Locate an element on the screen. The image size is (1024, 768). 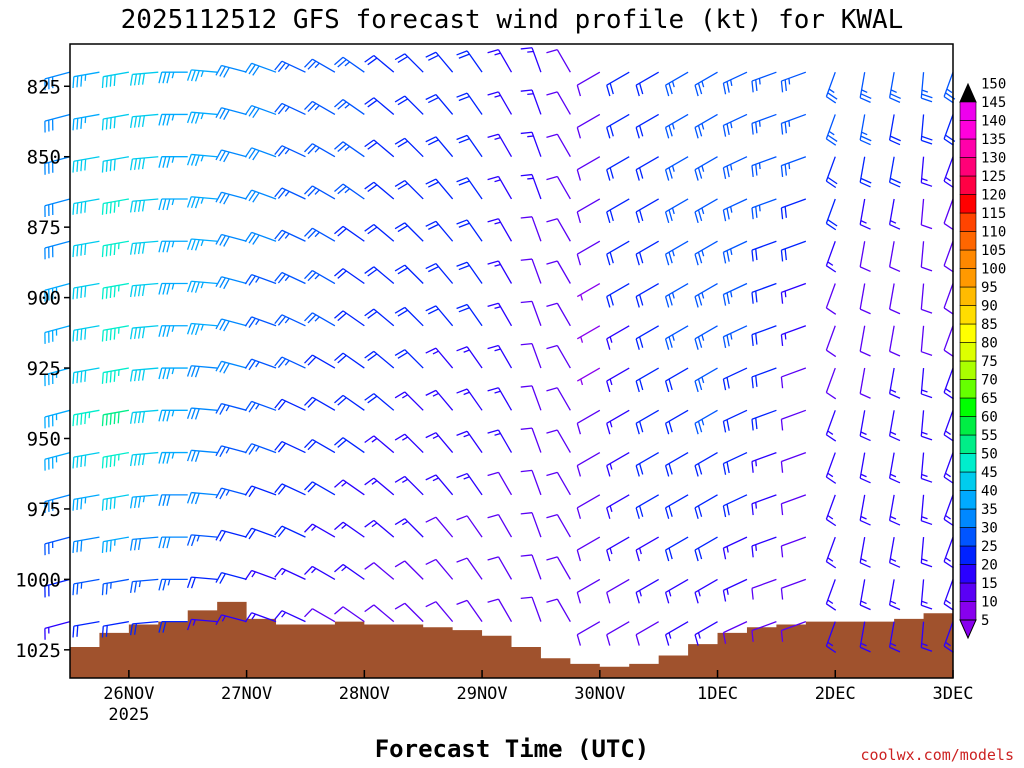
colorbar-label: 125 is located at coordinates (993, 177).